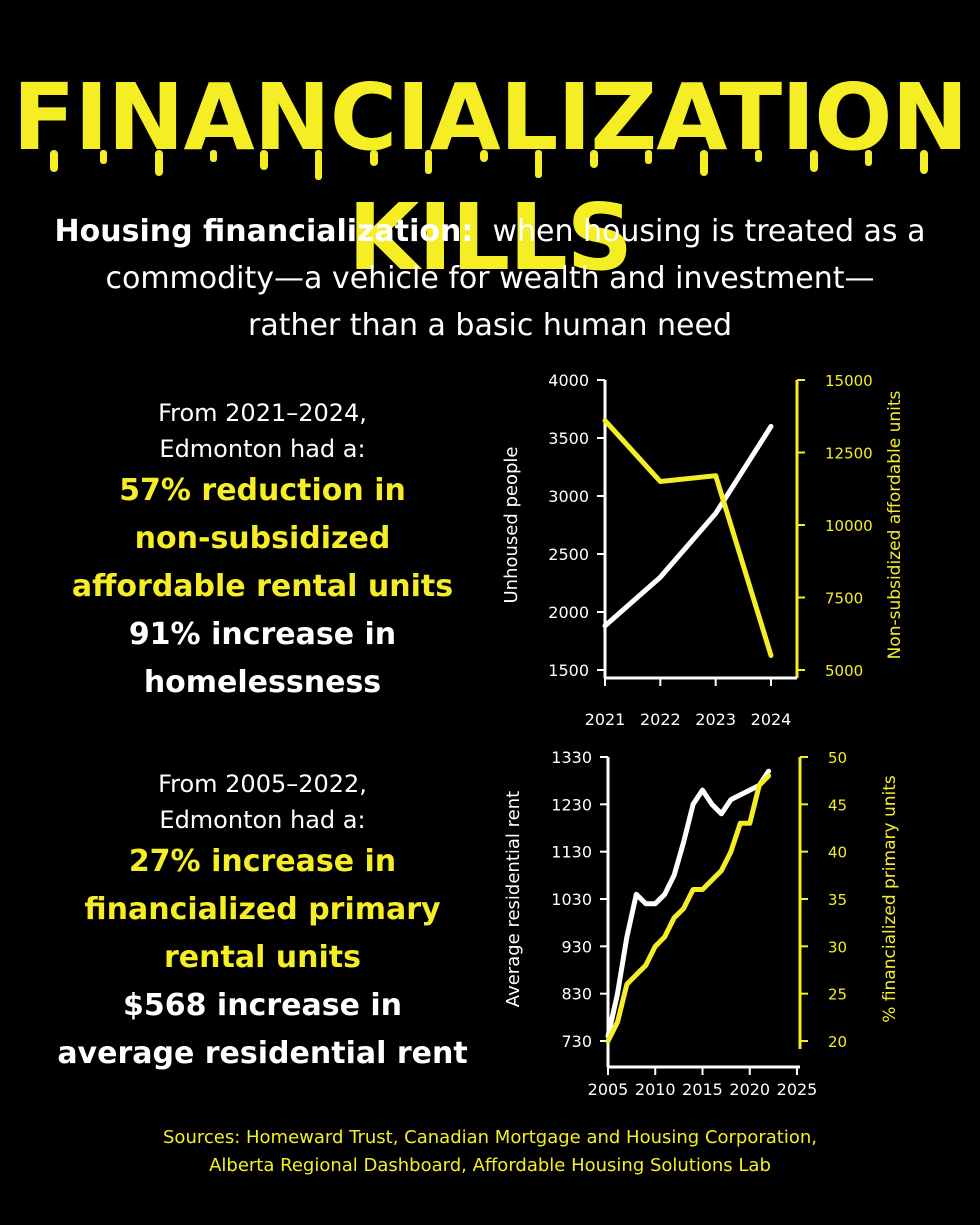  Describe the element at coordinates (511, 524) in the screenshot. I see `chart1-left-axis-label: Unhoused people` at that location.